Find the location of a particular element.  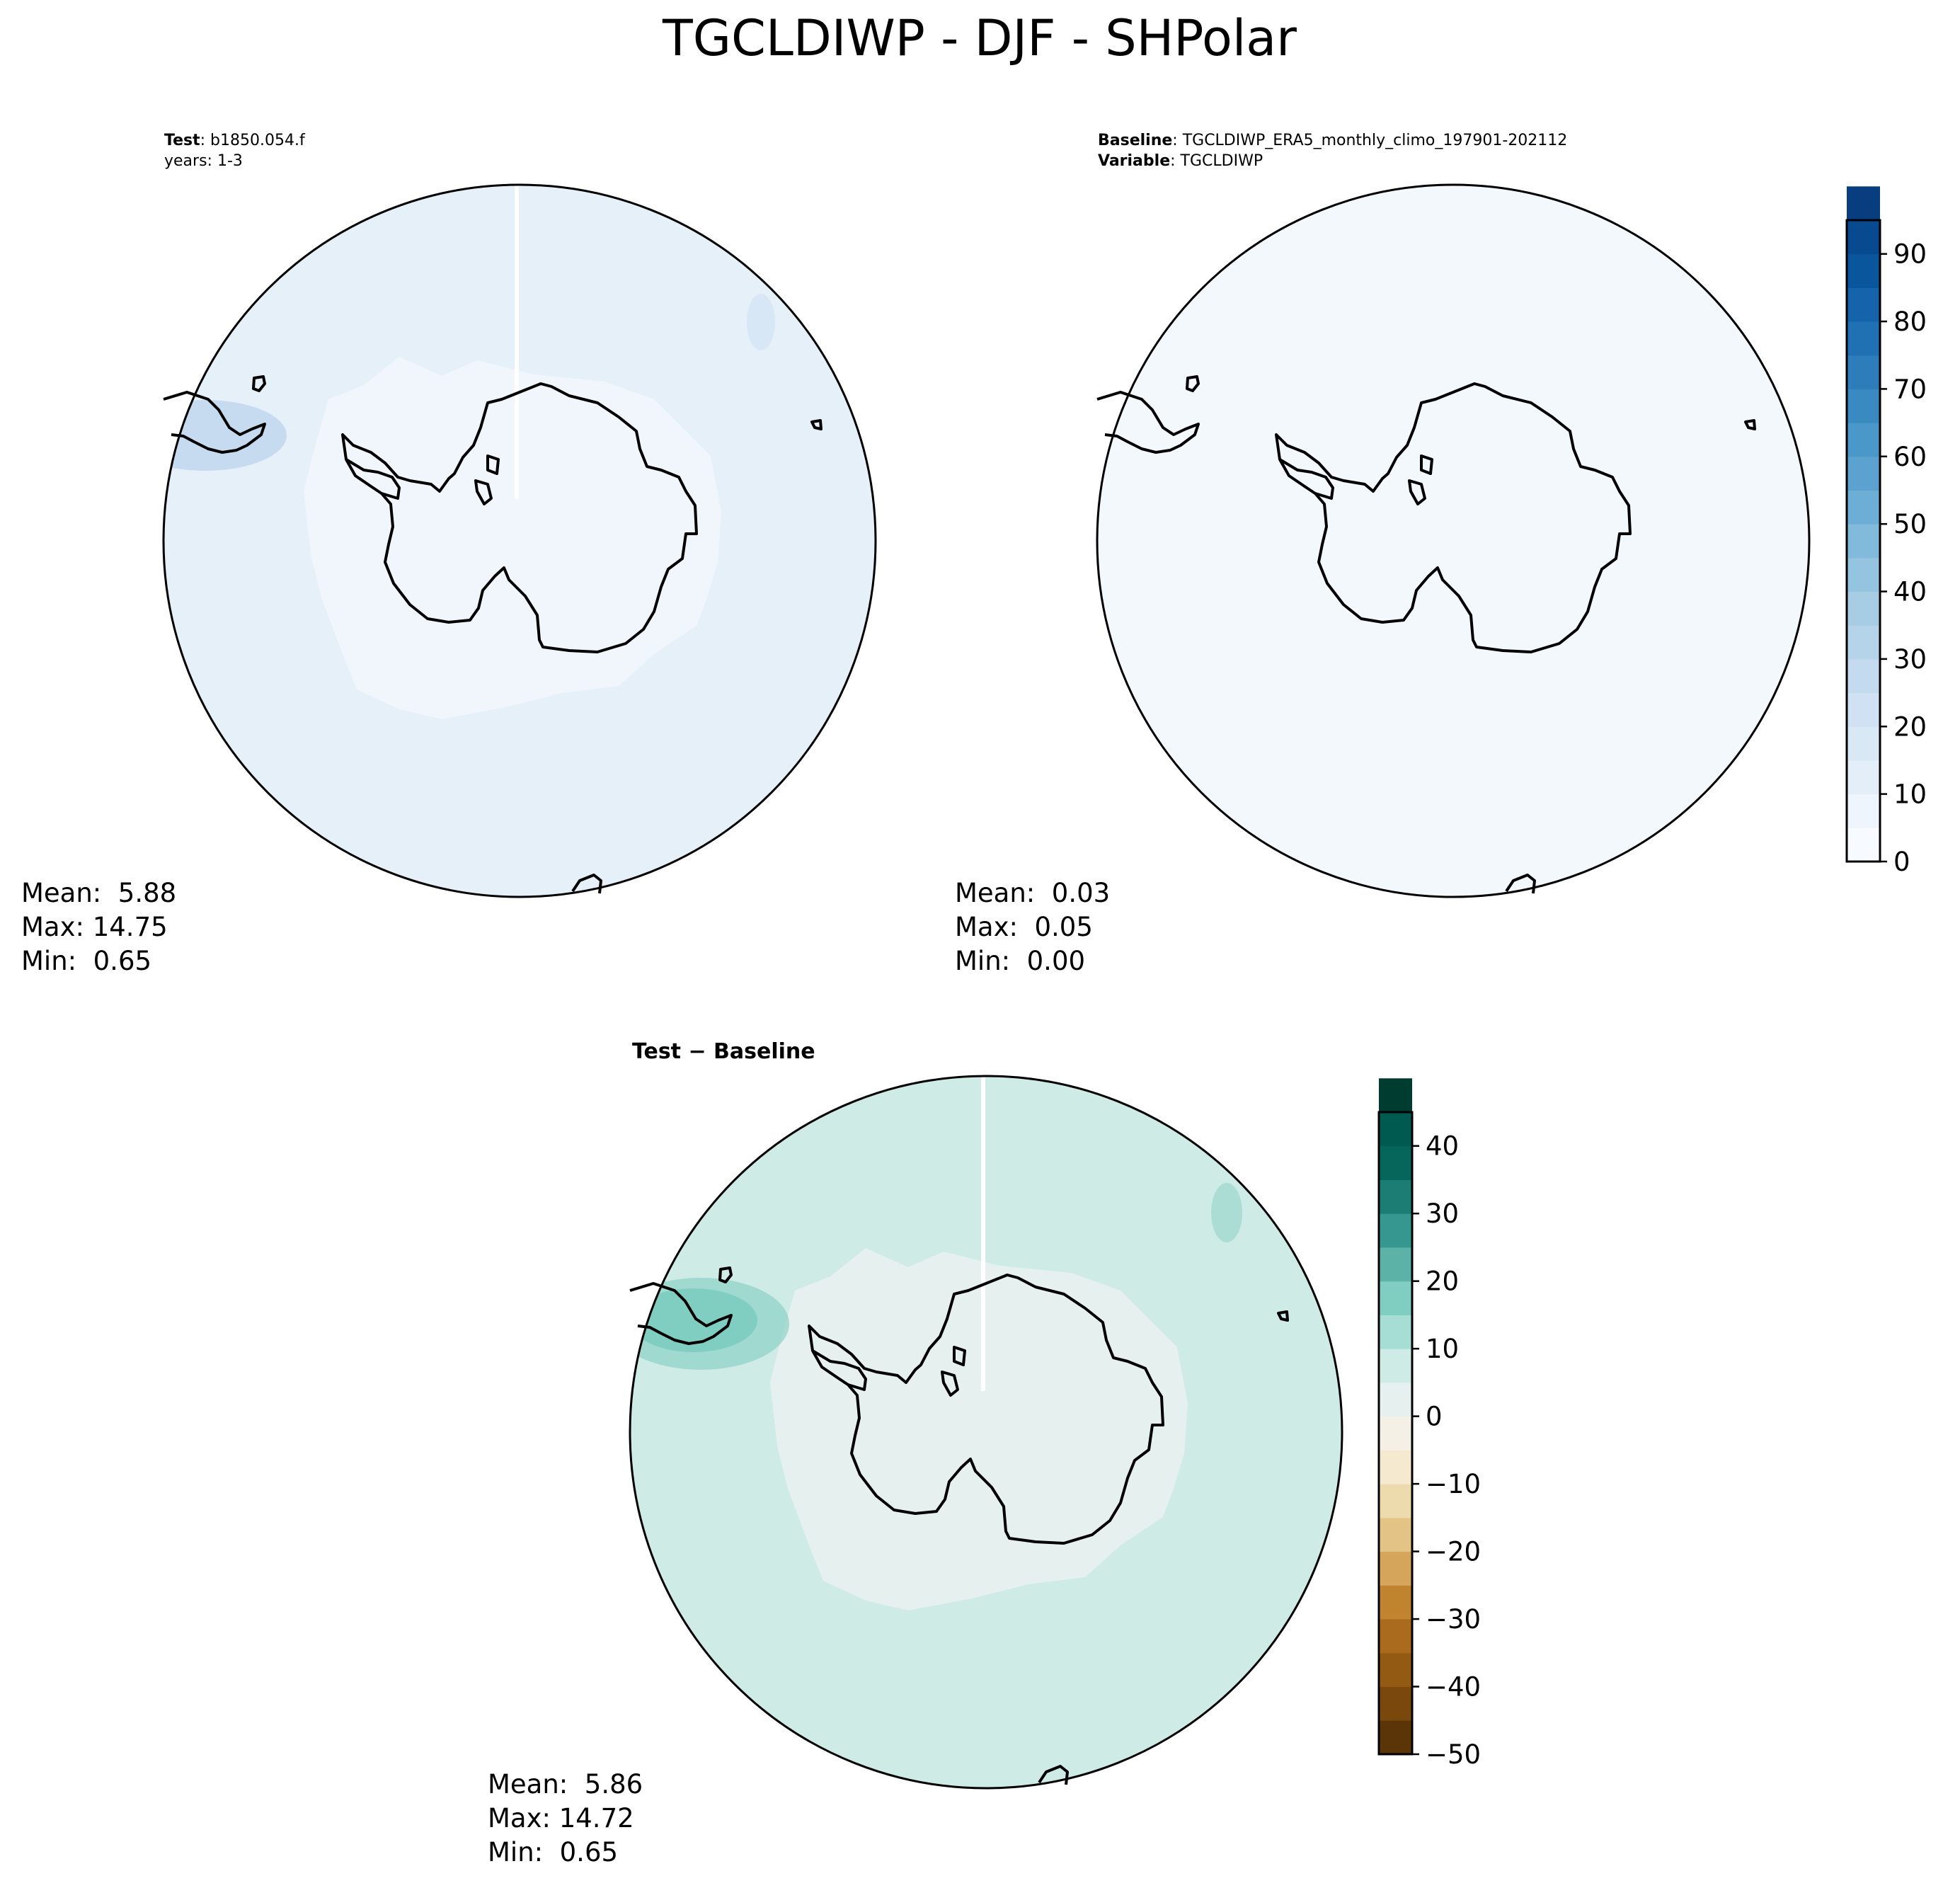

map-field-background is located at coordinates (1453, 541).